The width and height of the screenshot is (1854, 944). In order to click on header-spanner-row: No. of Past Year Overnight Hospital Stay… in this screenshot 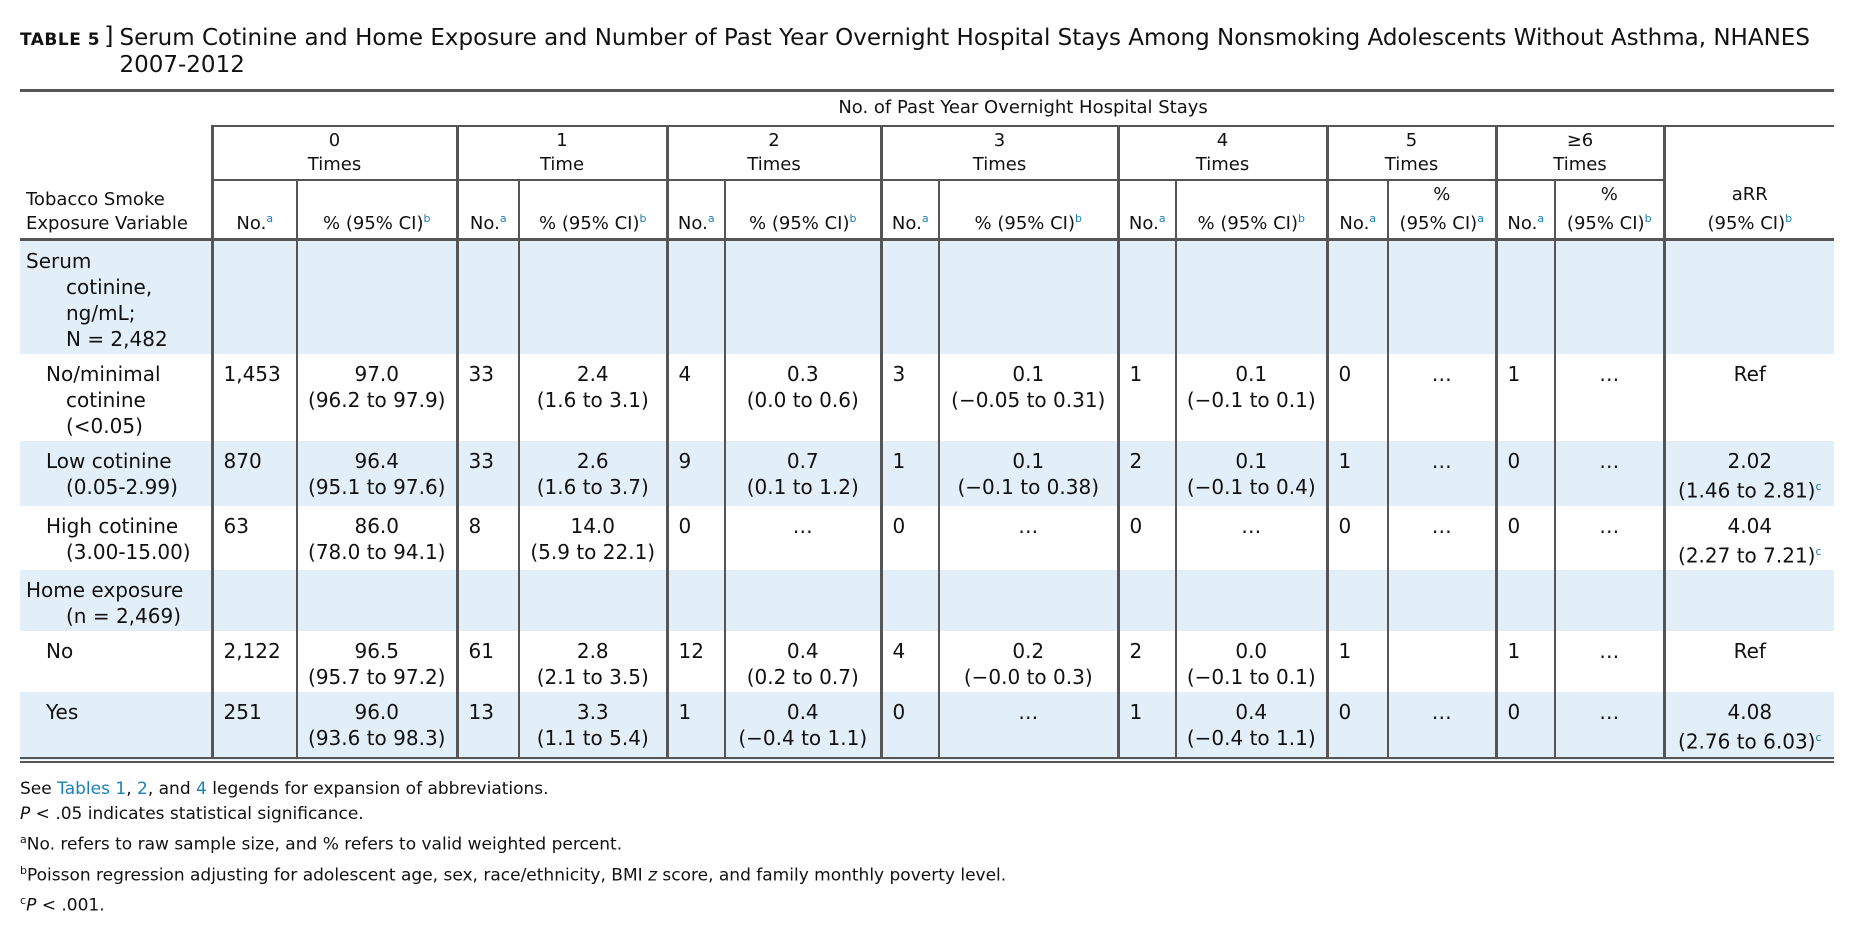, I will do `click(927, 108)`.